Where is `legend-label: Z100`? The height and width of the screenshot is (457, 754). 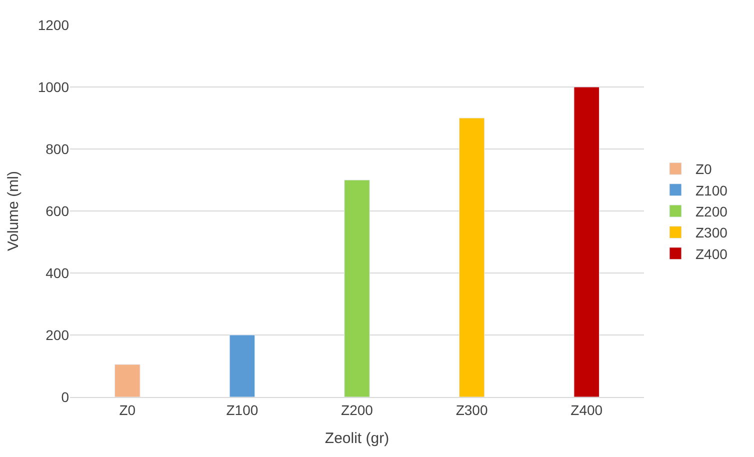
legend-label: Z100 is located at coordinates (711, 190).